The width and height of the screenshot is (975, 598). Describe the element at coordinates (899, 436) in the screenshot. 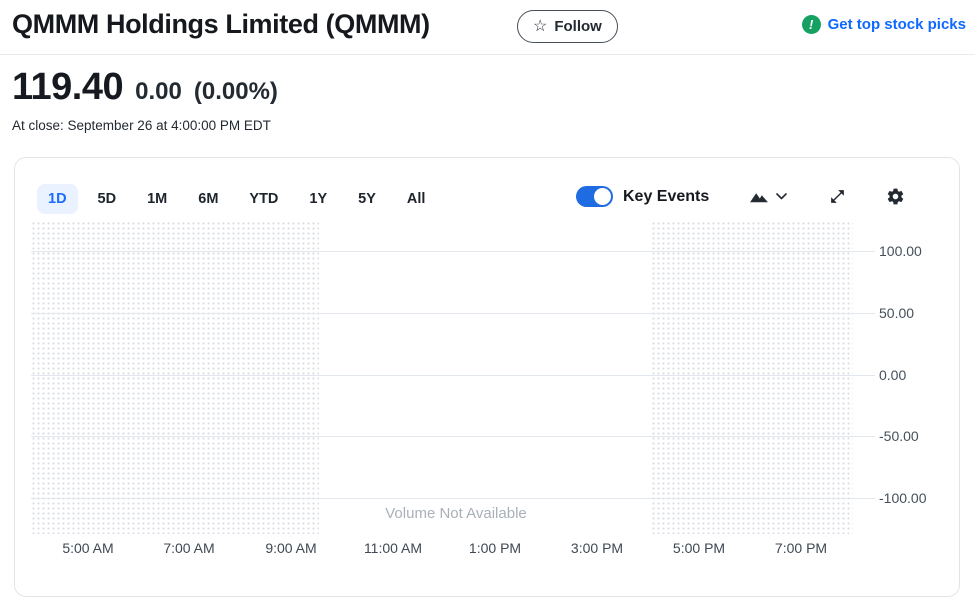

I see `y-axis-tick-label: -50.00` at that location.